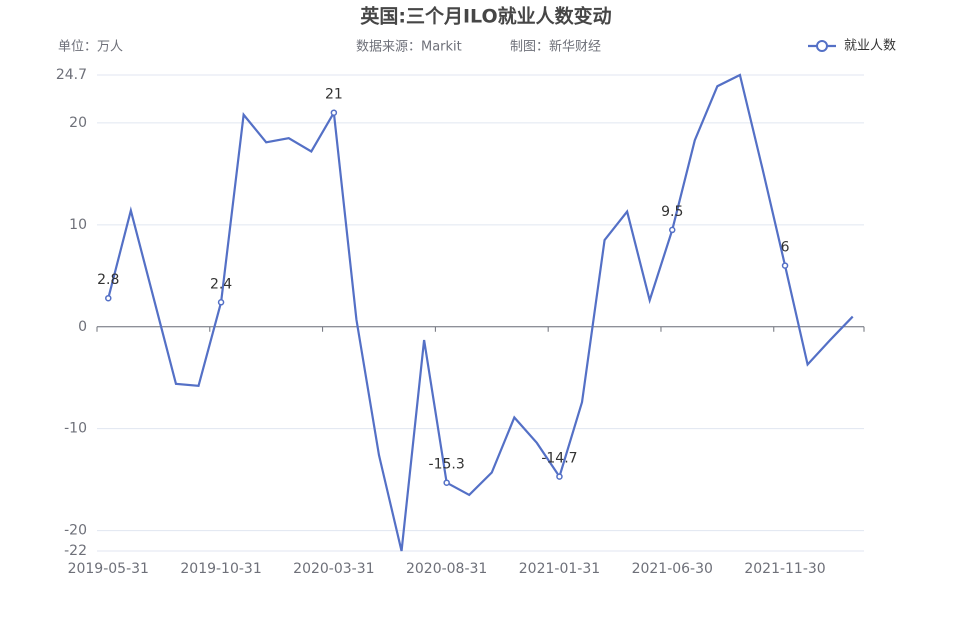 The image size is (959, 644). What do you see at coordinates (82, 327) in the screenshot?
I see `y-tick-label: 0` at bounding box center [82, 327].